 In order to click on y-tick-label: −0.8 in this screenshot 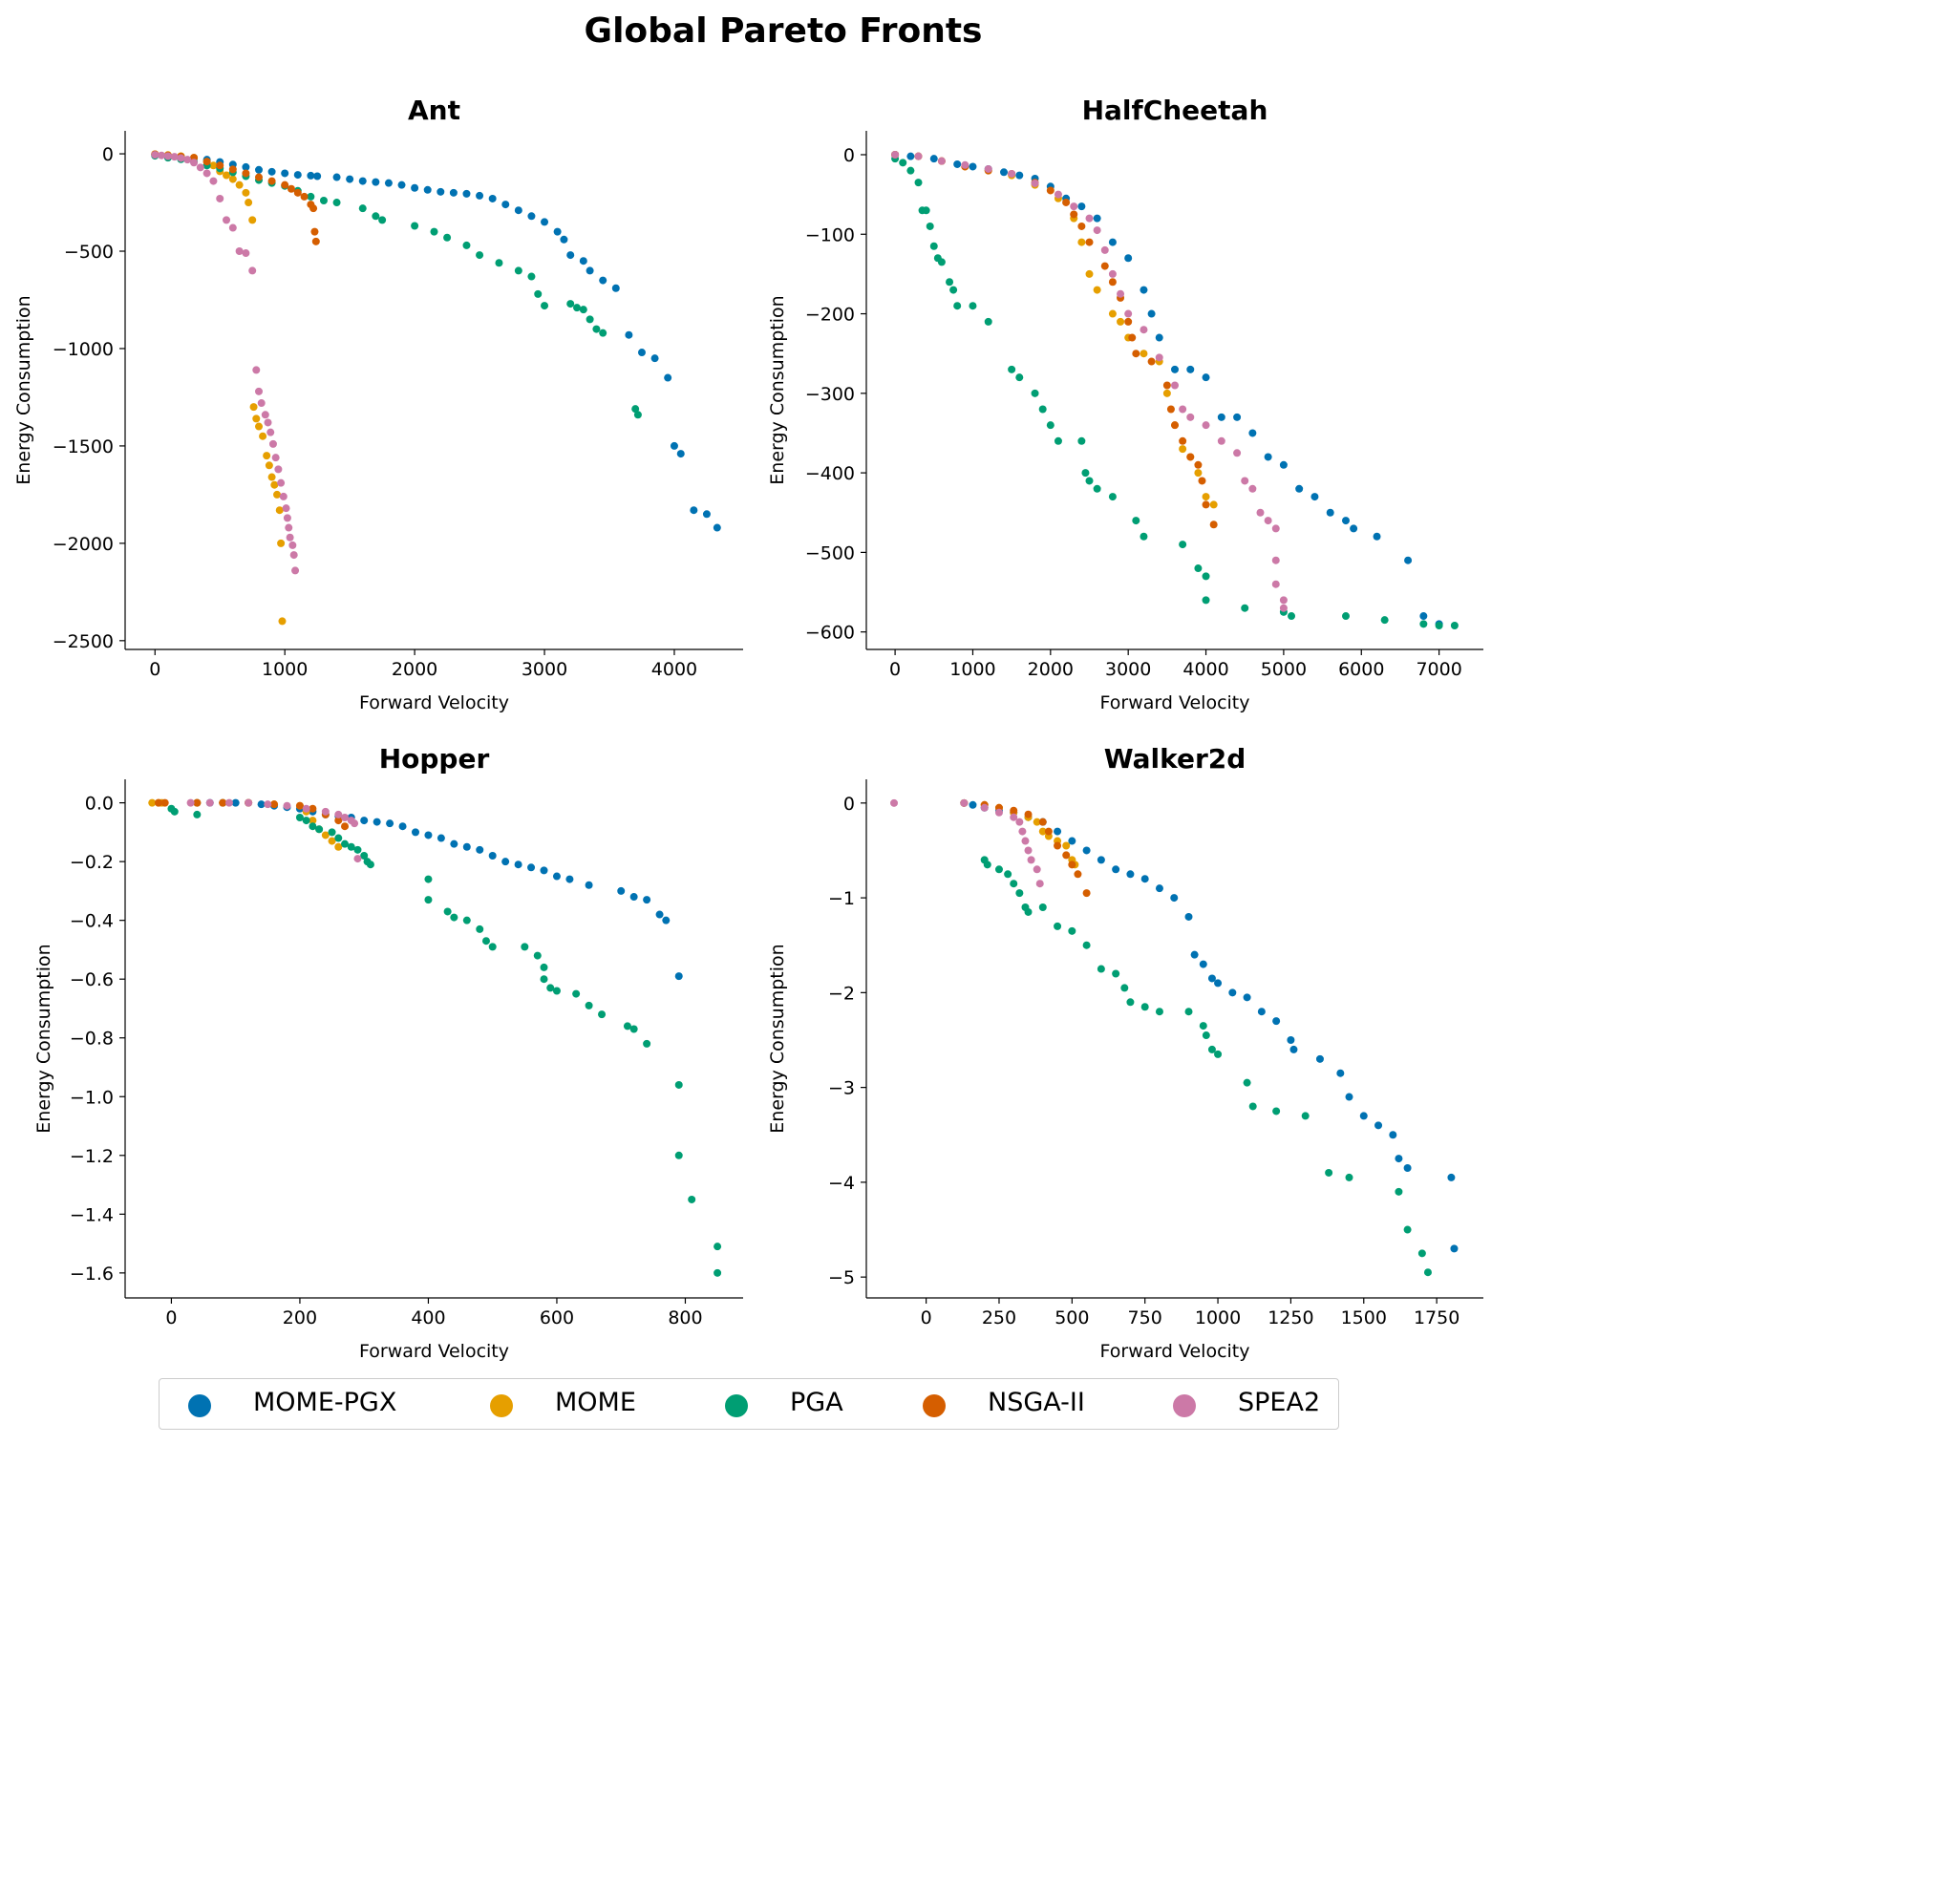, I will do `click(92, 1039)`.